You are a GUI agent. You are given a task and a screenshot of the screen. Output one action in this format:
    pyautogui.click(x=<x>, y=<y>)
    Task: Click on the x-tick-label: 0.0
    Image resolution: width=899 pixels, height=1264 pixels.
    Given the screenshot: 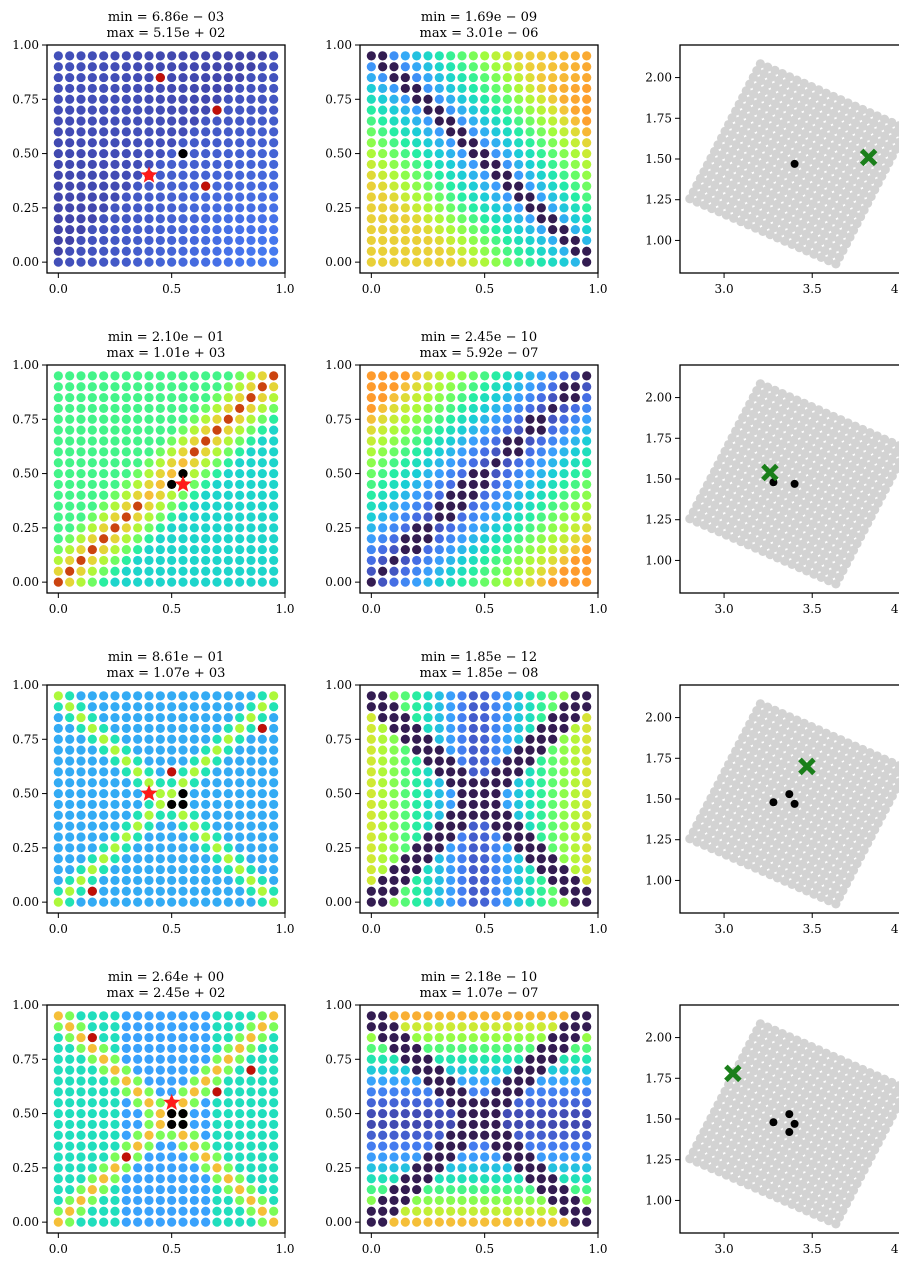 What is the action you would take?
    pyautogui.click(x=371, y=1249)
    